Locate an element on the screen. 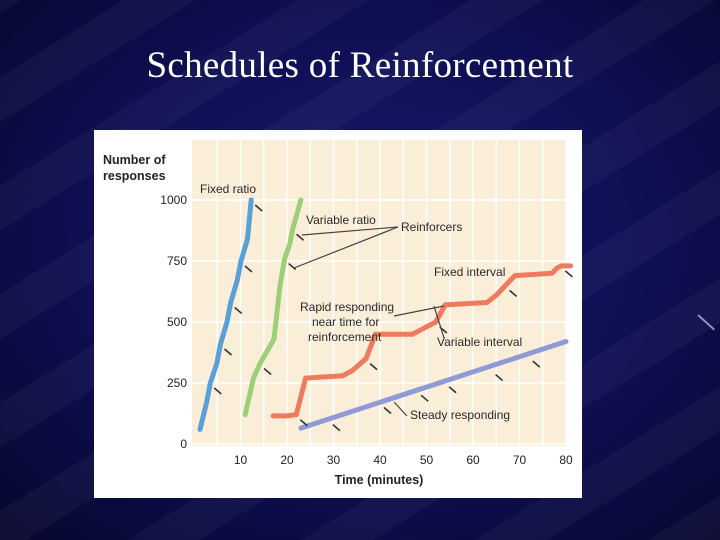 The width and height of the screenshot is (720, 540). x-tick-label: 50 is located at coordinates (427, 460).